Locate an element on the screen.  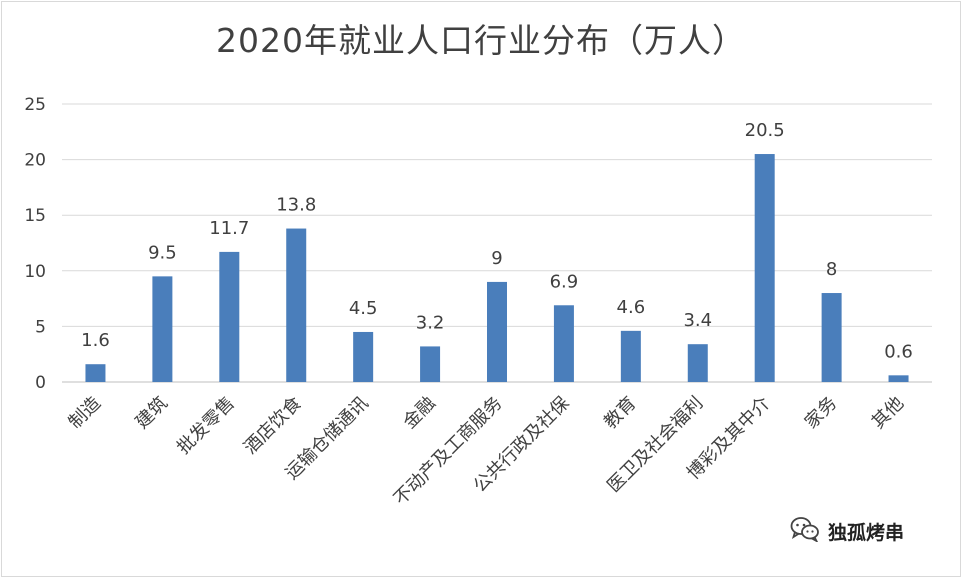
data-label: 13.8 is located at coordinates (296, 205).